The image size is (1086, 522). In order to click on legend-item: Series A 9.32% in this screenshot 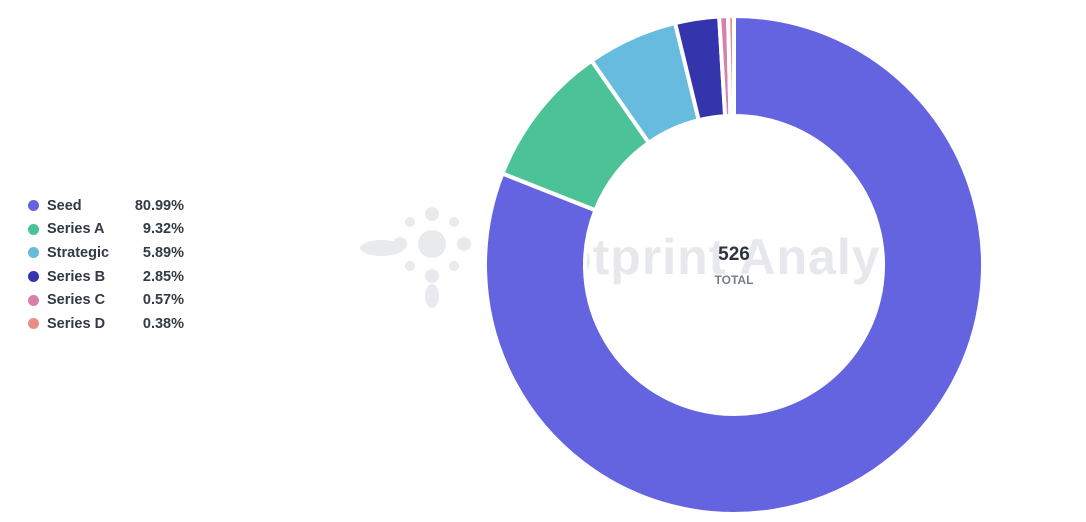, I will do `click(104, 230)`.